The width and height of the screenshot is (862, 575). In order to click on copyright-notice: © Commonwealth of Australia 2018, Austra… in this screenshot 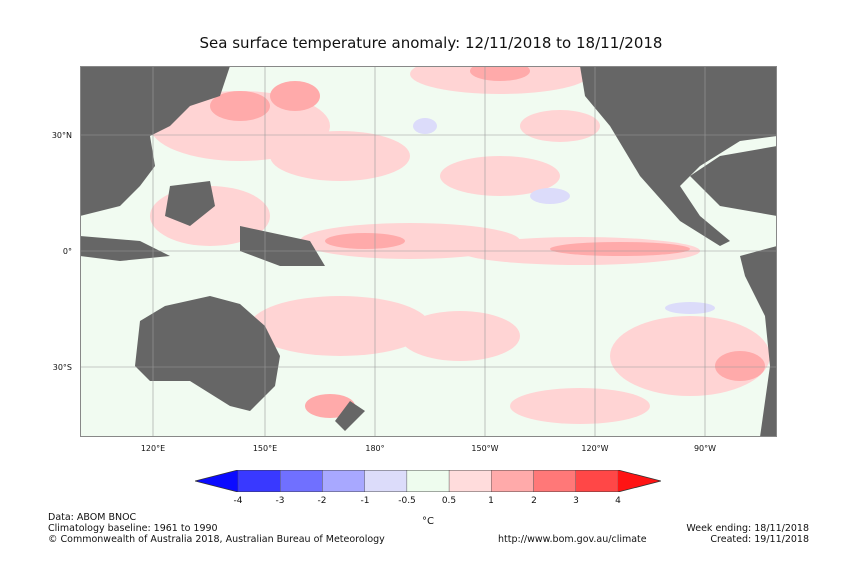, I will do `click(216, 539)`.